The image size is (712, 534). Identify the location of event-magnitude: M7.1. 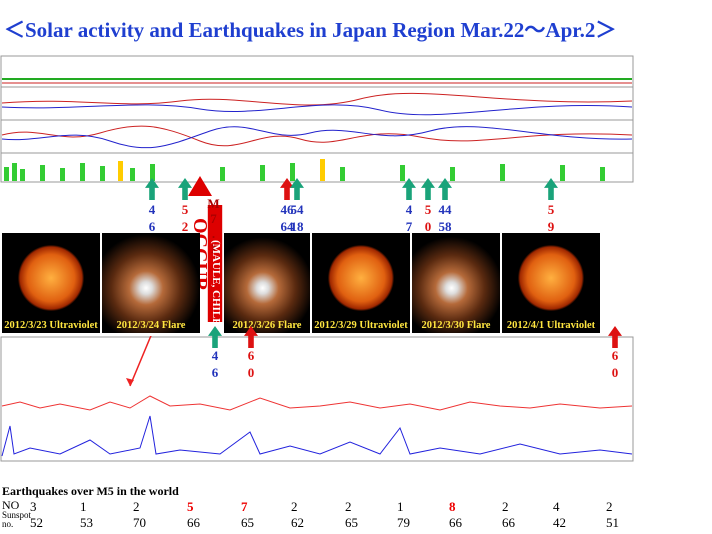
(213, 226).